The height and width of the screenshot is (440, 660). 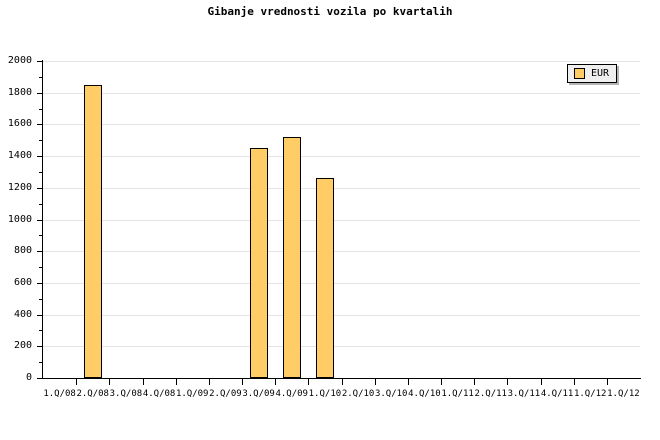 I want to click on y-axis-label: 1600, so click(x=19, y=124).